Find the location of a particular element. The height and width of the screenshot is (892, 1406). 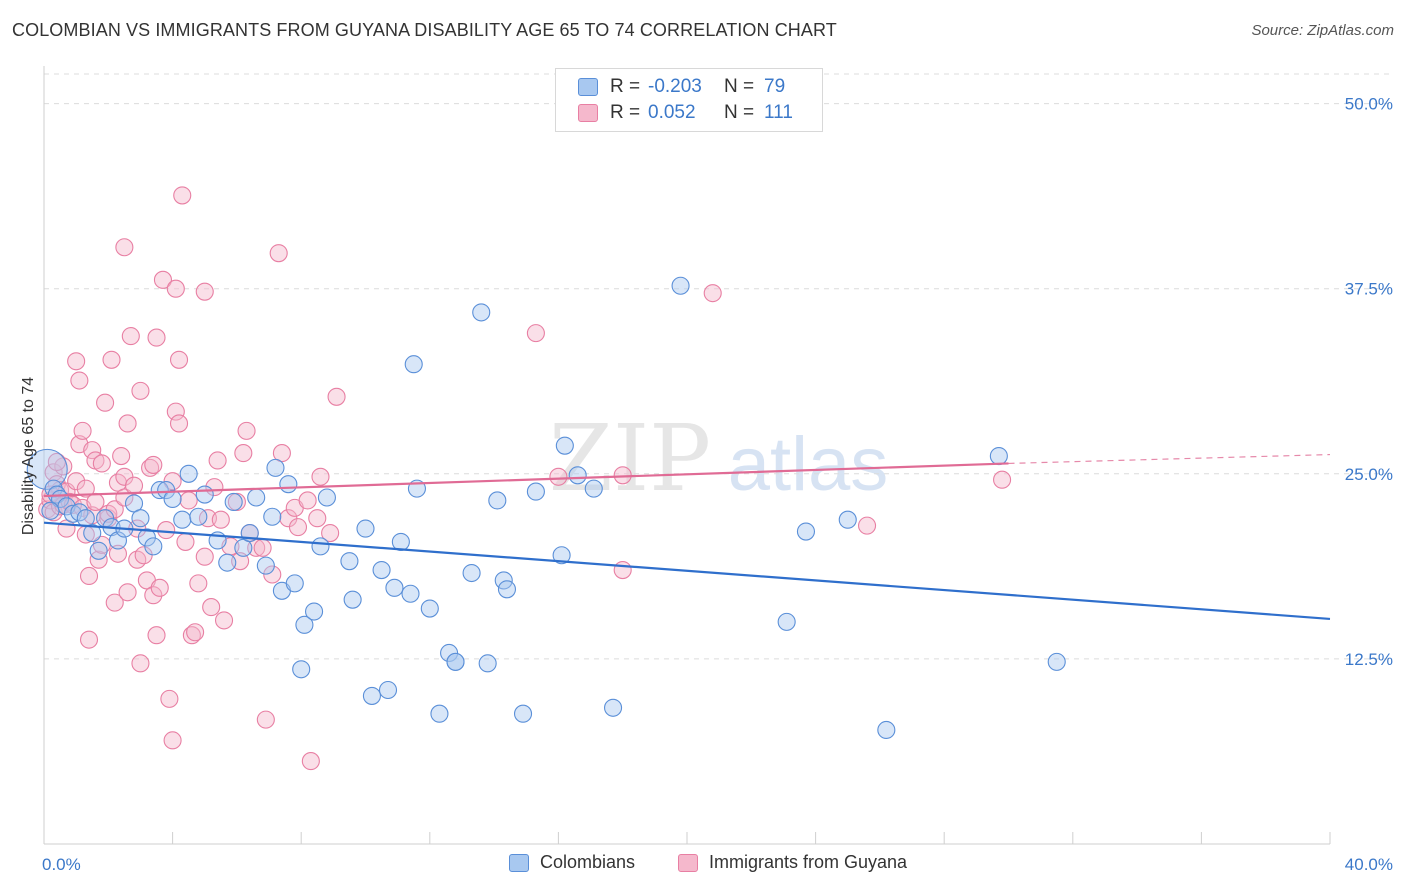

legend-row-colombians: R = -0.203 N = 79 is located at coordinates (681, 87).